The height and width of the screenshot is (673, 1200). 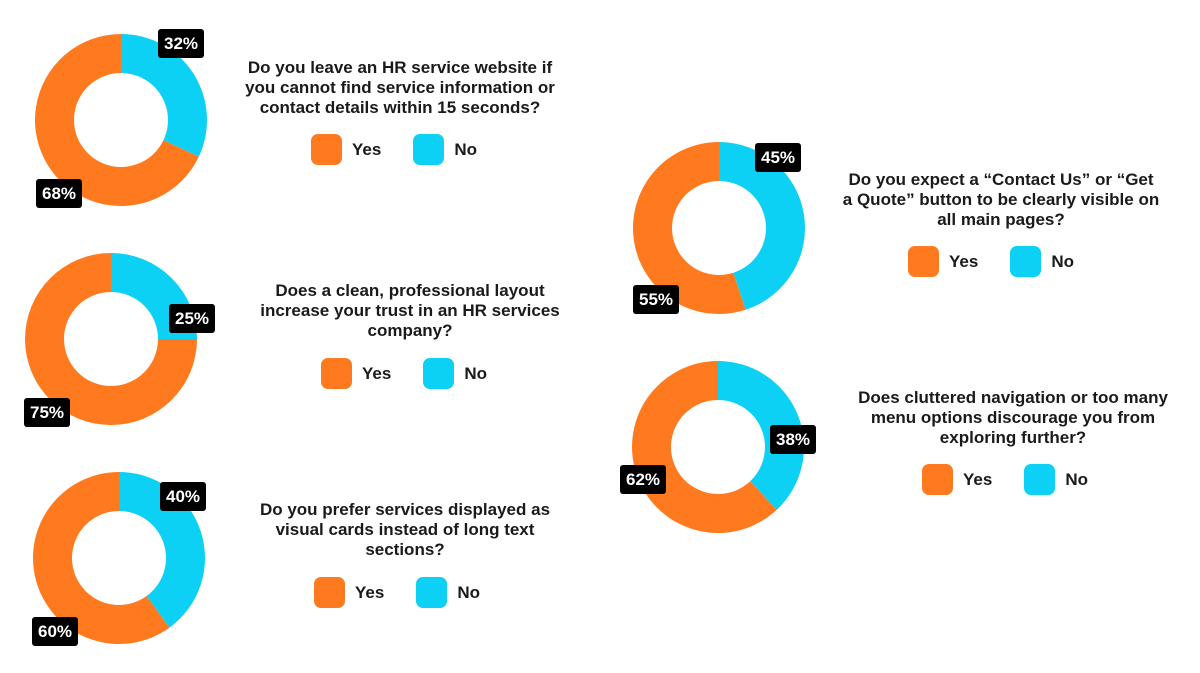 What do you see at coordinates (656, 299) in the screenshot?
I see `pct-label-yes: 55%` at bounding box center [656, 299].